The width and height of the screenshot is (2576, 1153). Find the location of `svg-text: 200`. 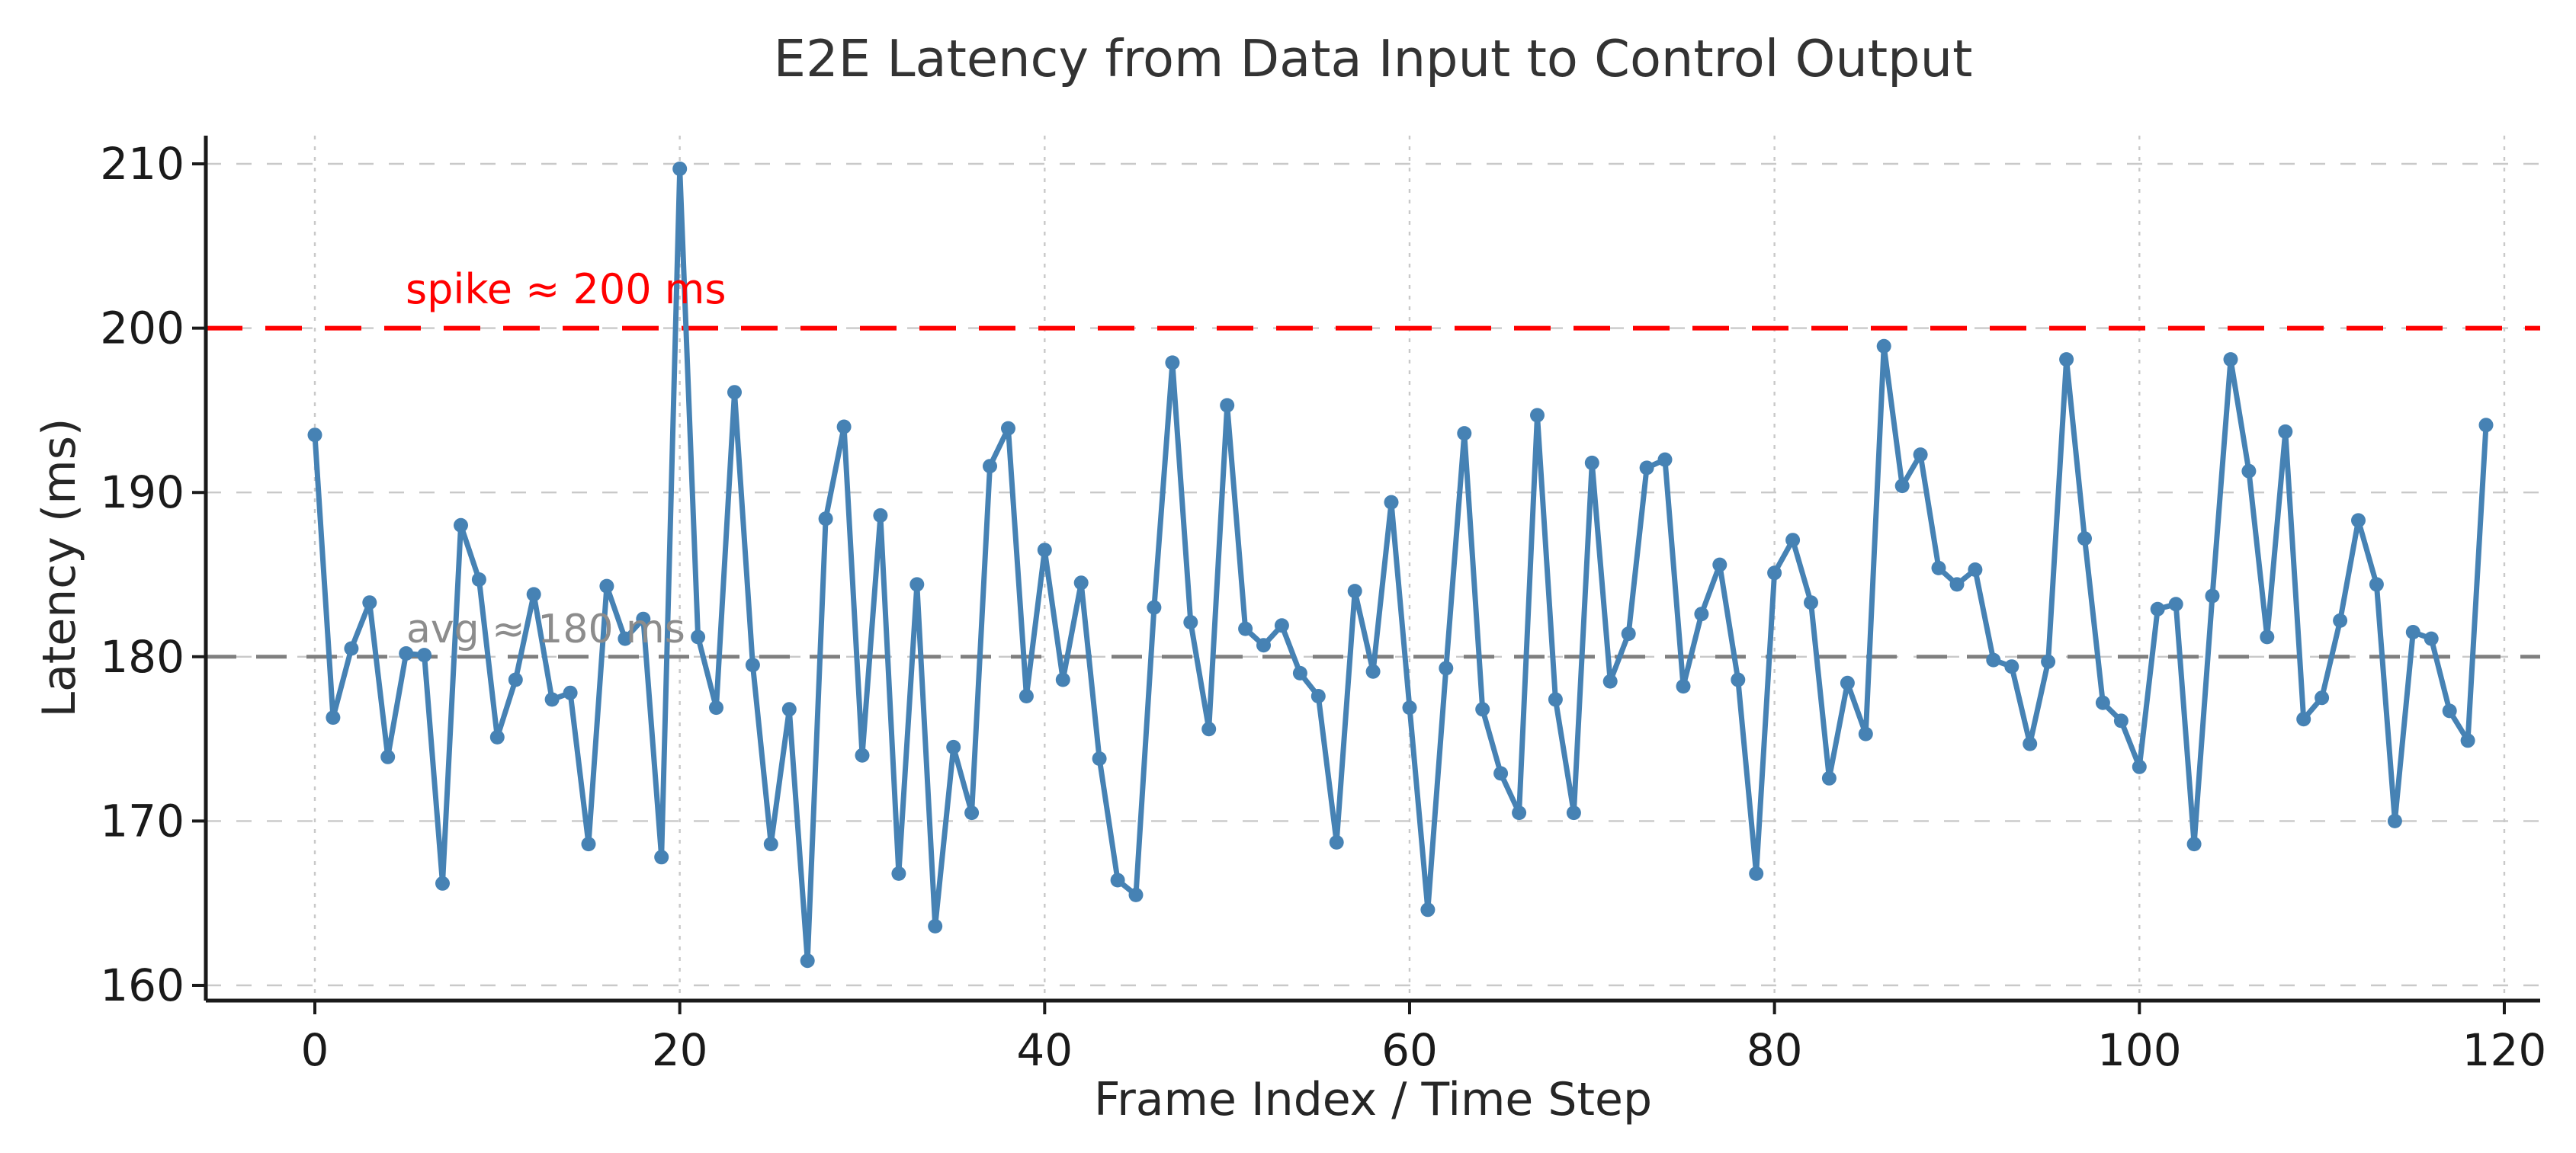

svg-text: 200 is located at coordinates (142, 328).